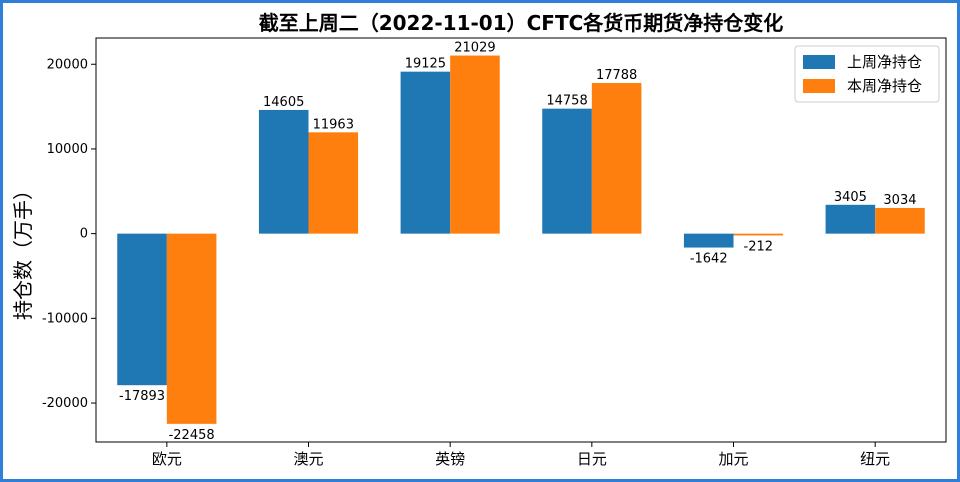 Image resolution: width=960 pixels, height=482 pixels. What do you see at coordinates (308, 459) in the screenshot?
I see `x-category-label: 澳元` at bounding box center [308, 459].